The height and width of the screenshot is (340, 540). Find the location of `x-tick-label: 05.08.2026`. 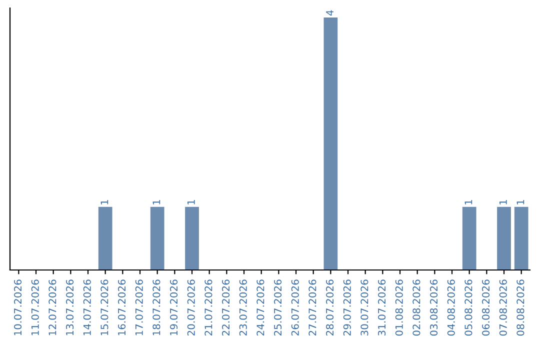

x-tick-label: 05.08.2026 is located at coordinates (468, 308).